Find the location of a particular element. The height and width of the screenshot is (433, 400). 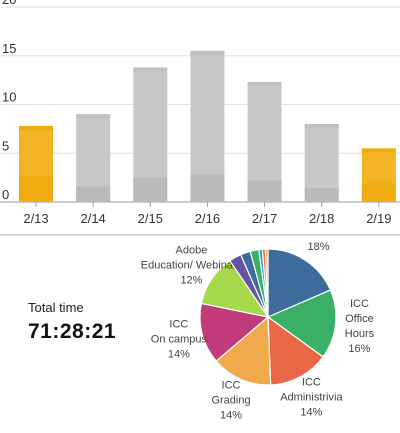

x-tick-label: 2/15 is located at coordinates (150, 218).